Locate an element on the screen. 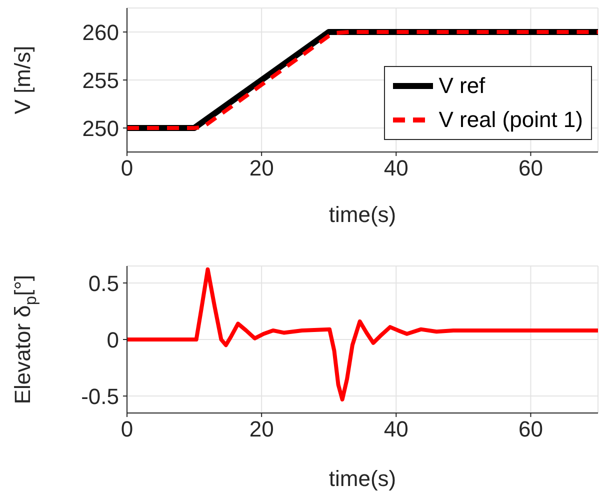 The image size is (610, 504). y-tick-label: 0.5 is located at coordinates (103, 283).